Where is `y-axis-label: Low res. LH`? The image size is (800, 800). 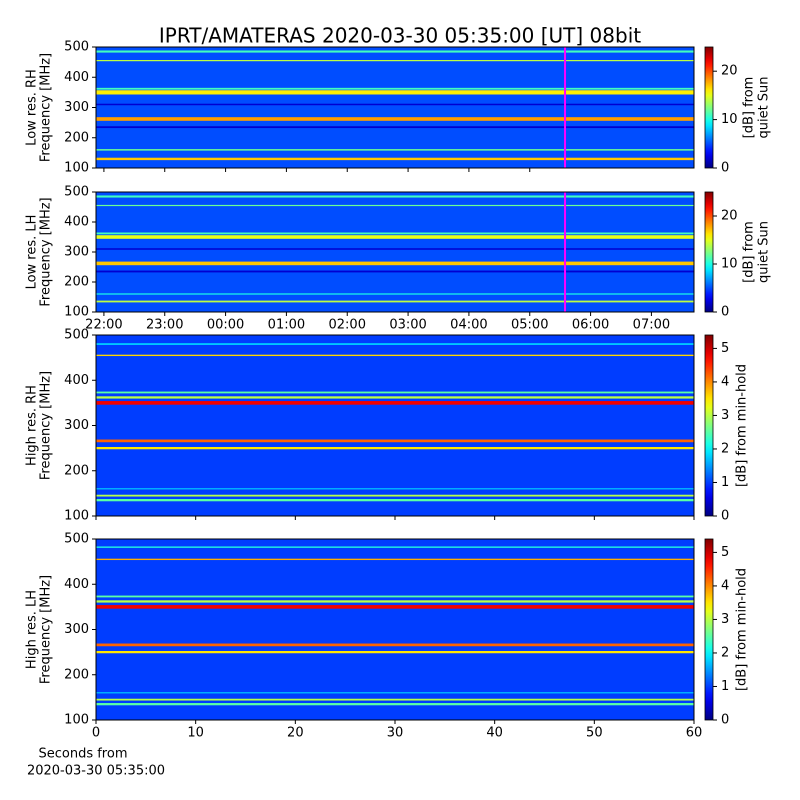 y-axis-label: Low res. LH is located at coordinates (32, 252).